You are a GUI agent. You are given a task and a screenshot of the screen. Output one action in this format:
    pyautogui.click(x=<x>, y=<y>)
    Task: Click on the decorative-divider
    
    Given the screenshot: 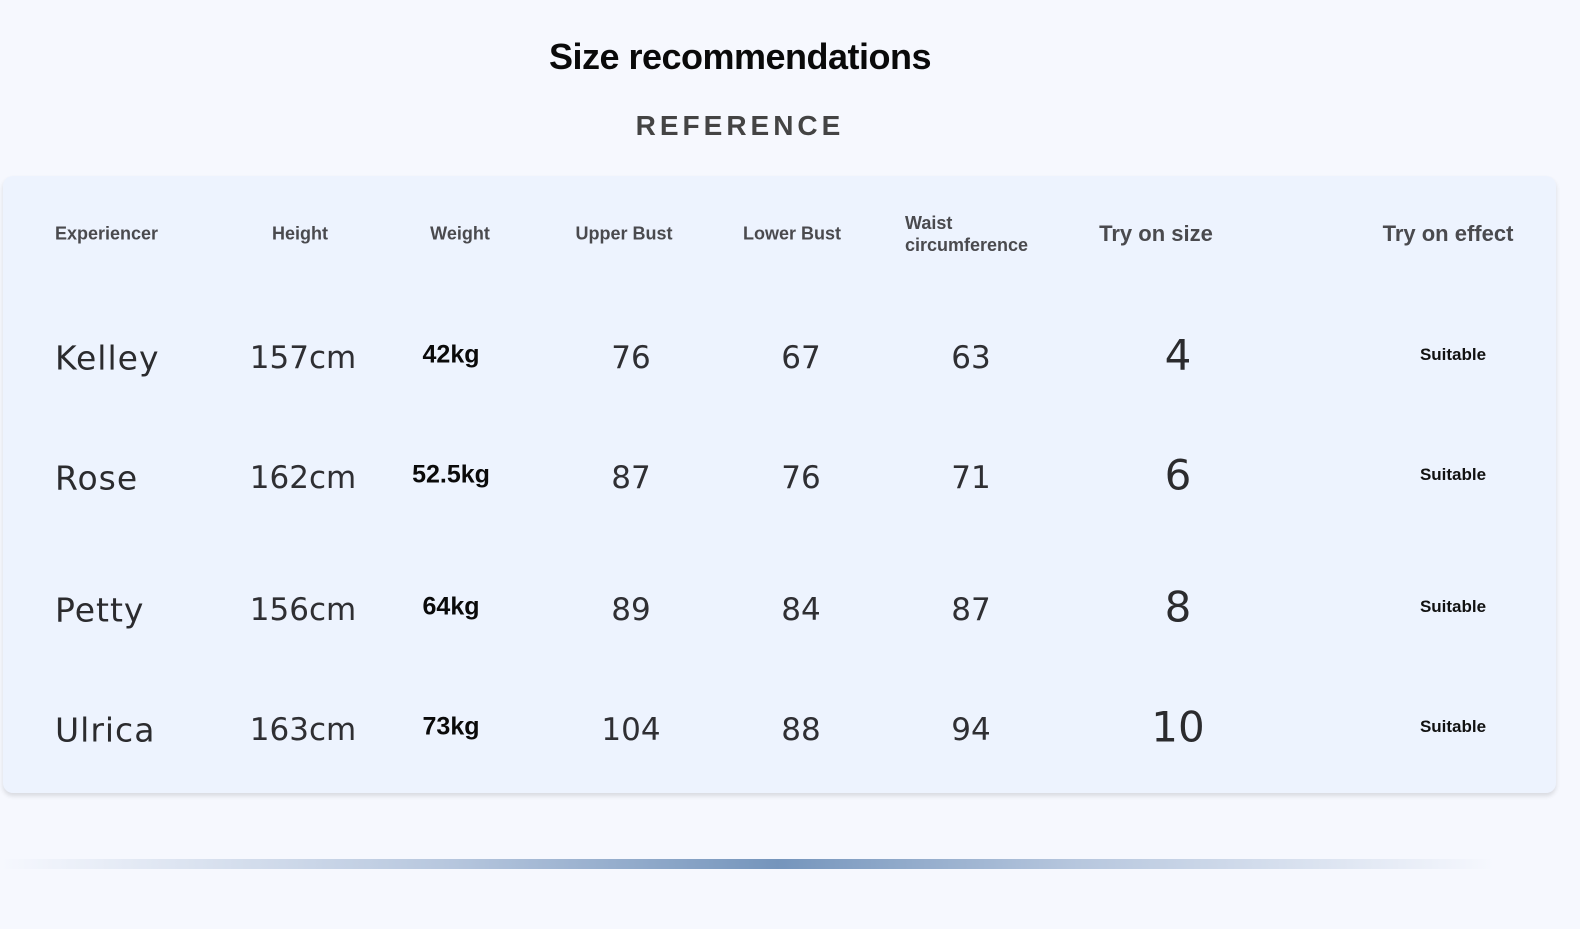 What is the action you would take?
    pyautogui.click(x=747, y=864)
    